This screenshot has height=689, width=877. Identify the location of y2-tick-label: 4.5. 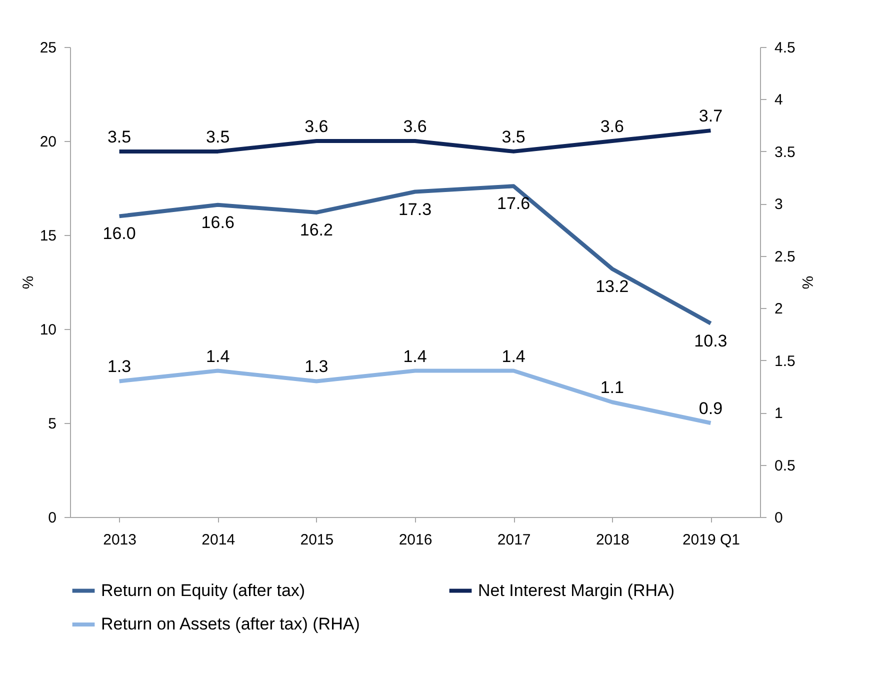
(785, 48).